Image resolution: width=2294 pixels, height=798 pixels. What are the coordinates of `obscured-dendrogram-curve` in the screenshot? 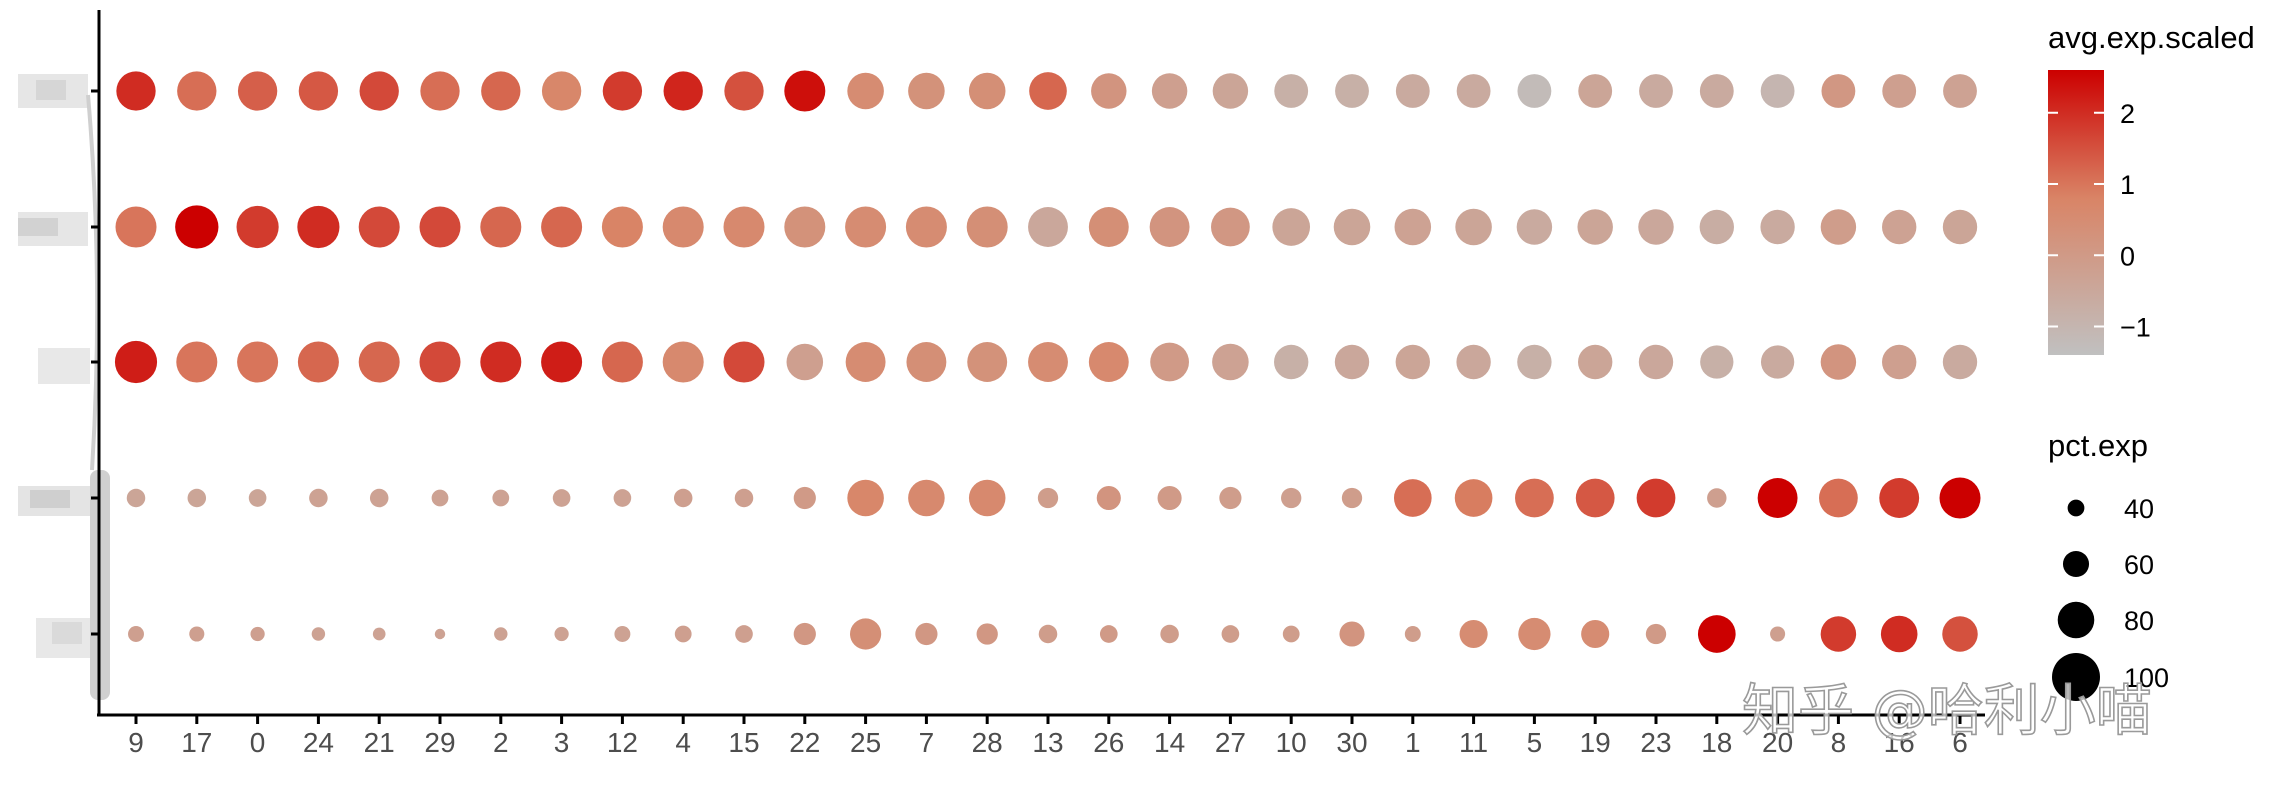 It's located at (93, 282).